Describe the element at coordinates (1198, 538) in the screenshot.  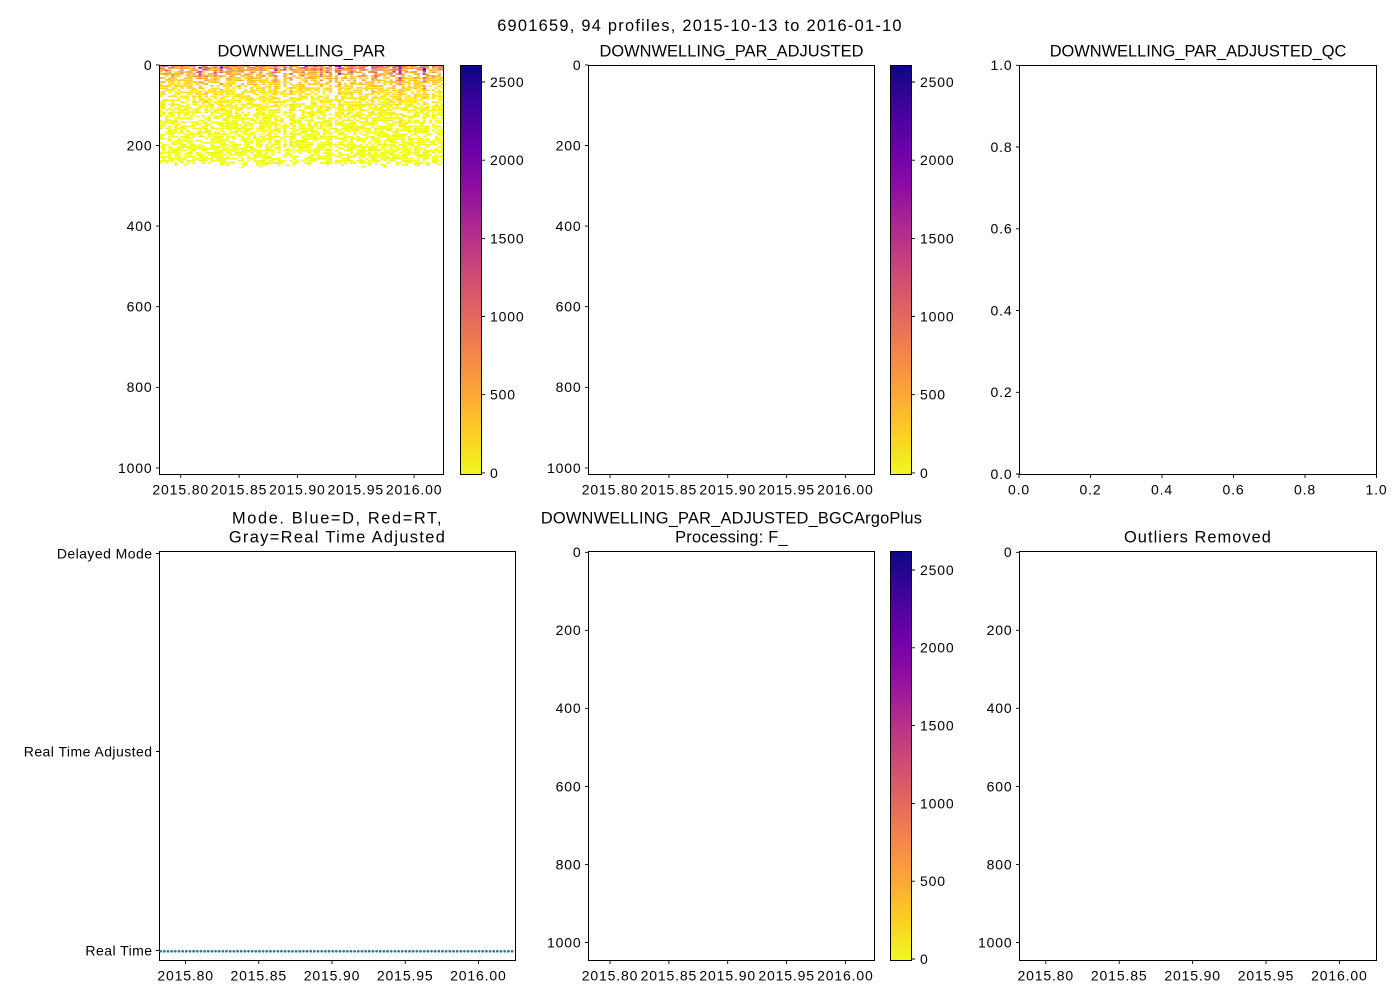
I see `svg-text: Outliers Removed` at that location.